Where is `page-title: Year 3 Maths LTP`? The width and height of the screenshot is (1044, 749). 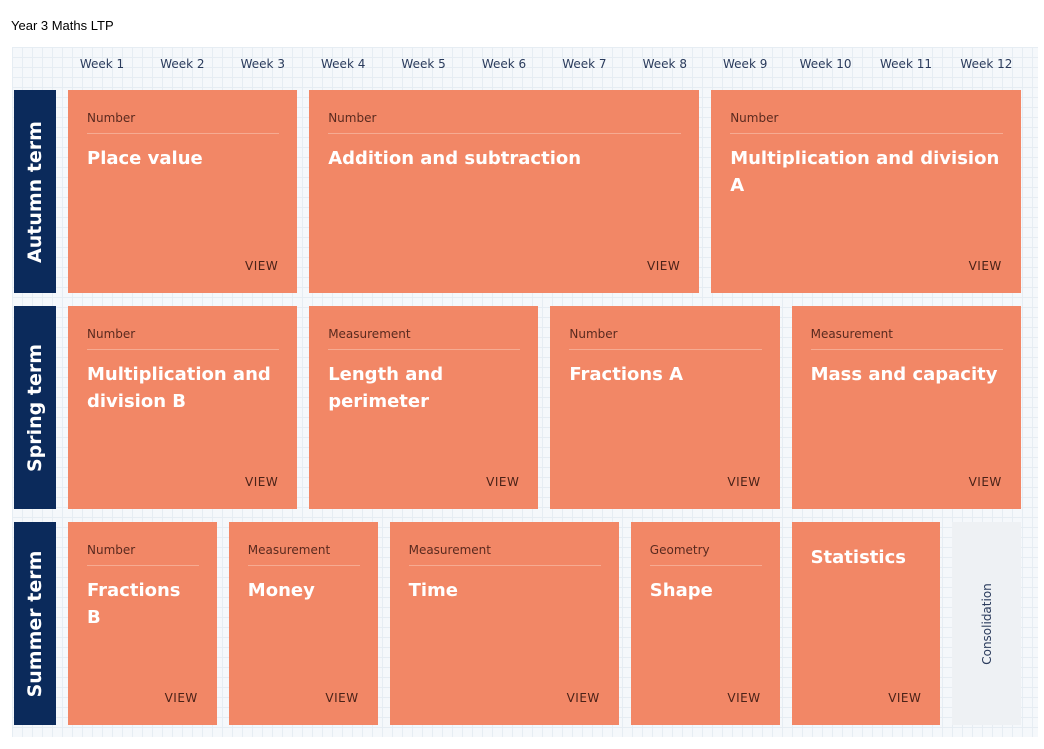 page-title: Year 3 Maths LTP is located at coordinates (62, 25).